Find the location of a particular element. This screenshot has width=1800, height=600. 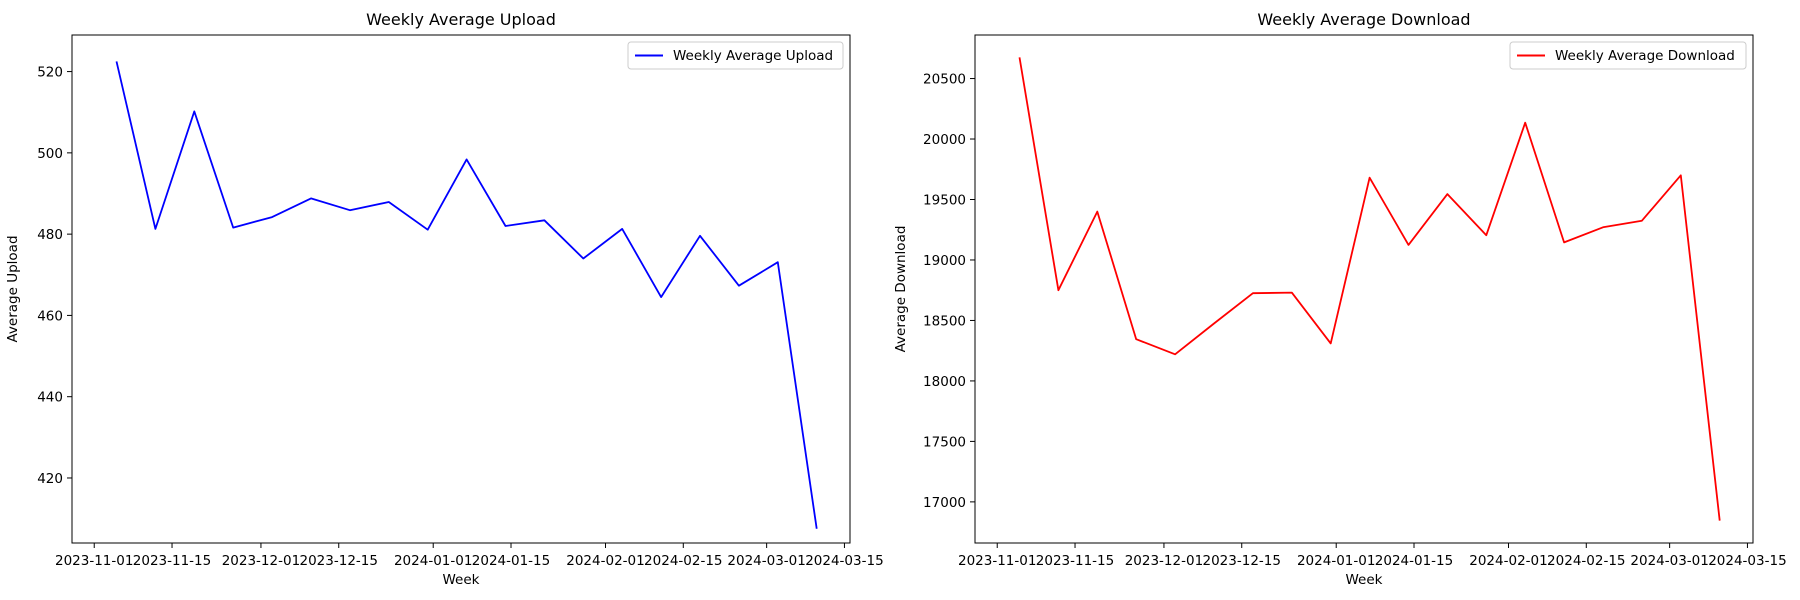

y-tick-label: 440 is located at coordinates (50, 398).